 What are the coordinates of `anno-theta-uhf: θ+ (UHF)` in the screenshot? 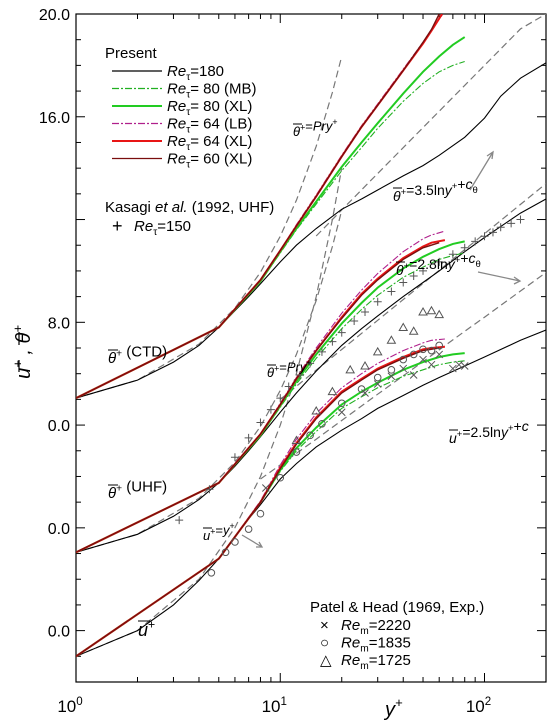 It's located at (137, 490).